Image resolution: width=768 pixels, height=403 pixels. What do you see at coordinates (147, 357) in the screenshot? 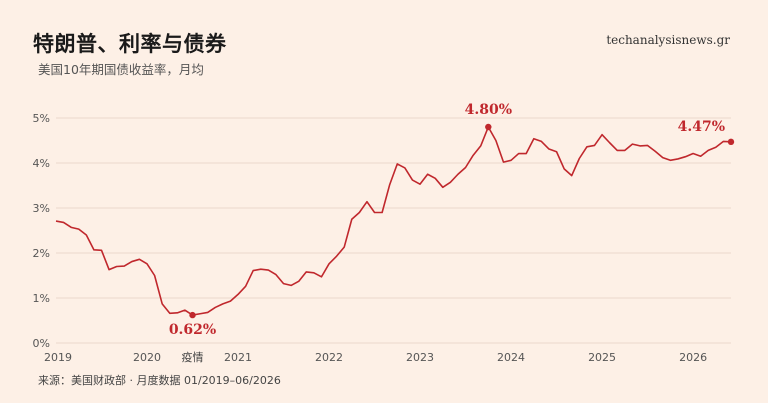
I see `x-tick-label: 2020` at bounding box center [147, 357].